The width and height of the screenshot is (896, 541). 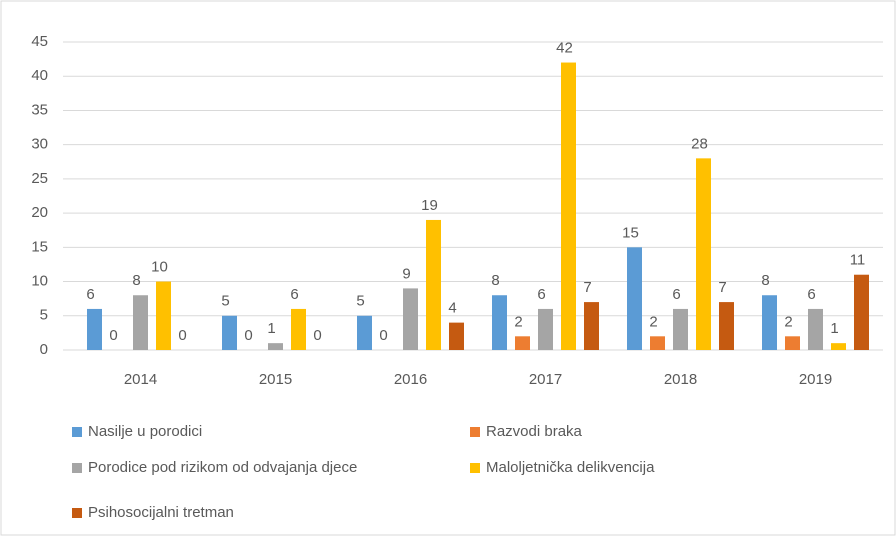 I want to click on y-tick-label: 10, so click(x=39, y=281).